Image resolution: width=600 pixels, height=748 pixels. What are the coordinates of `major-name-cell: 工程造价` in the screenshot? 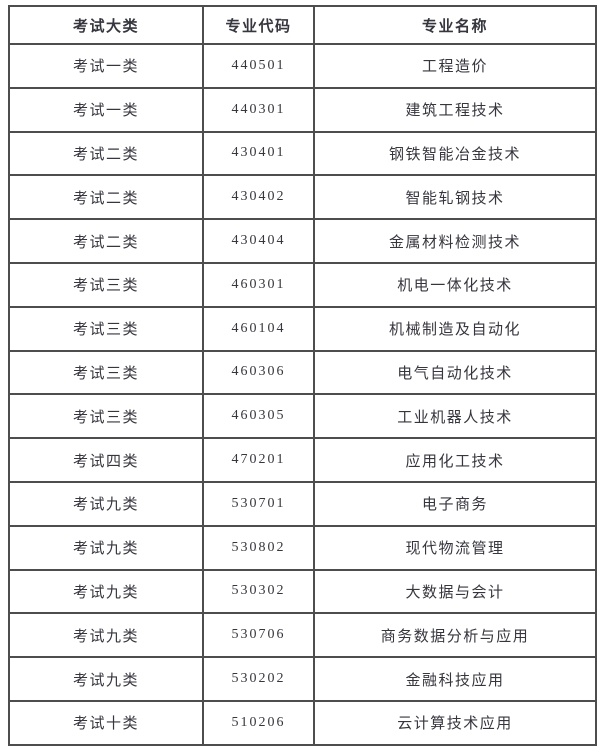 It's located at (455, 66).